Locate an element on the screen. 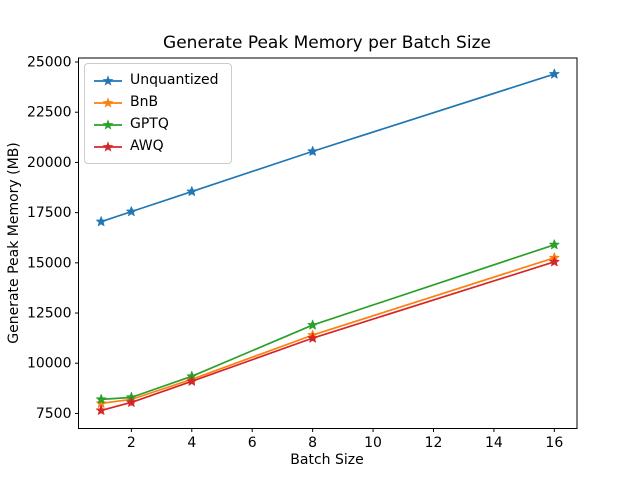  x-axis-label: Batch Size is located at coordinates (326, 460).